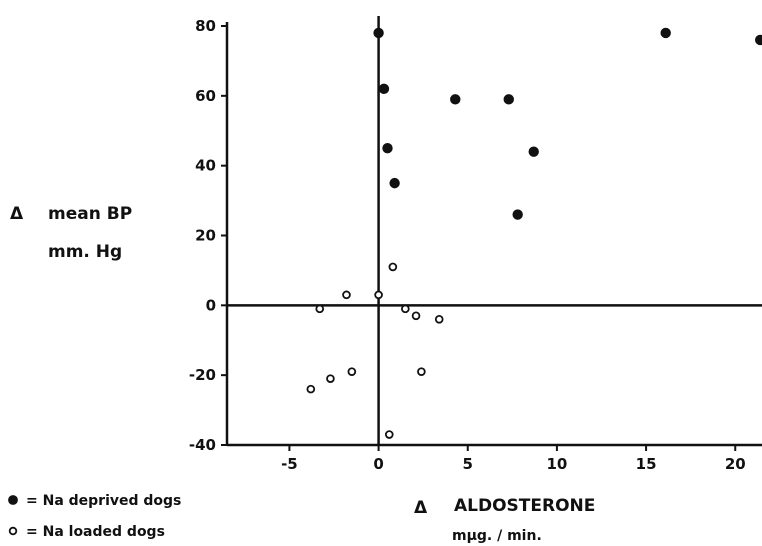  I want to click on x-tick-label: 10, so click(556, 464).